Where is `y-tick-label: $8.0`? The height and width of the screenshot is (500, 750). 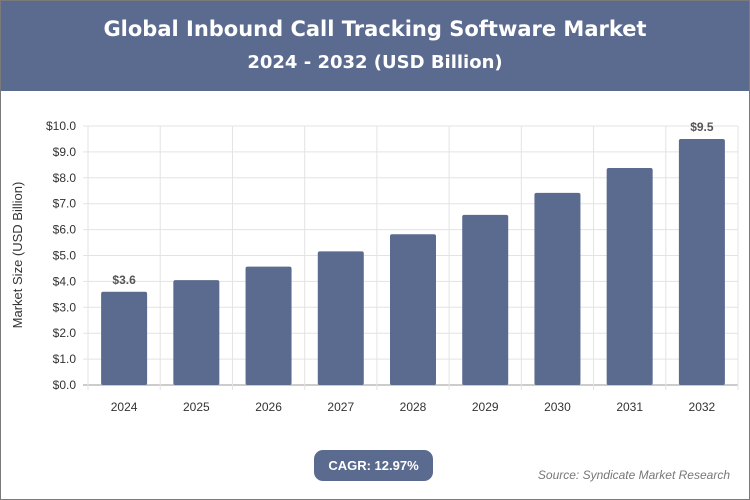
y-tick-label: $8.0 is located at coordinates (65, 178).